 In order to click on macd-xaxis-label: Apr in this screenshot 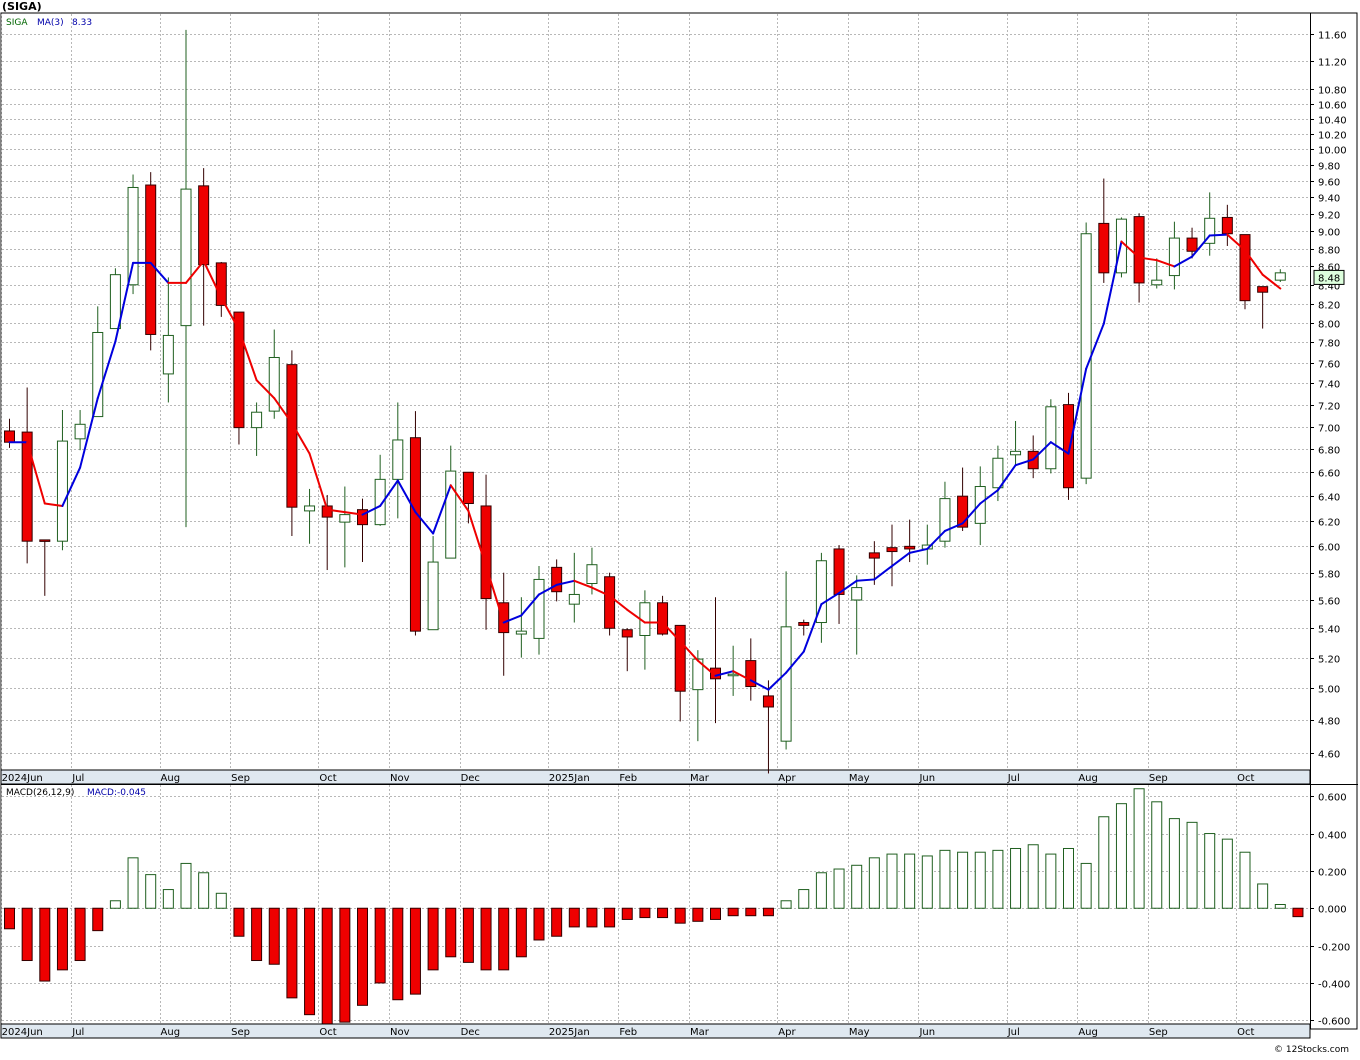, I will do `click(787, 1032)`.